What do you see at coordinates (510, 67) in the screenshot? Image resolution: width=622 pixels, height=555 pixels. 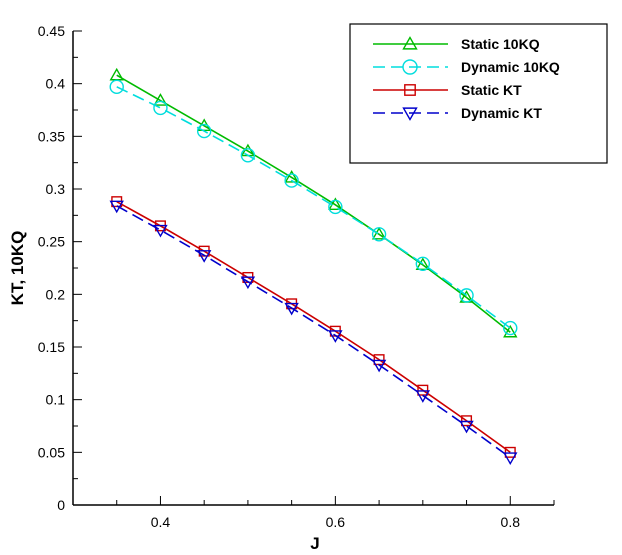 I see `legend-label: Dynamic 10KQ` at bounding box center [510, 67].